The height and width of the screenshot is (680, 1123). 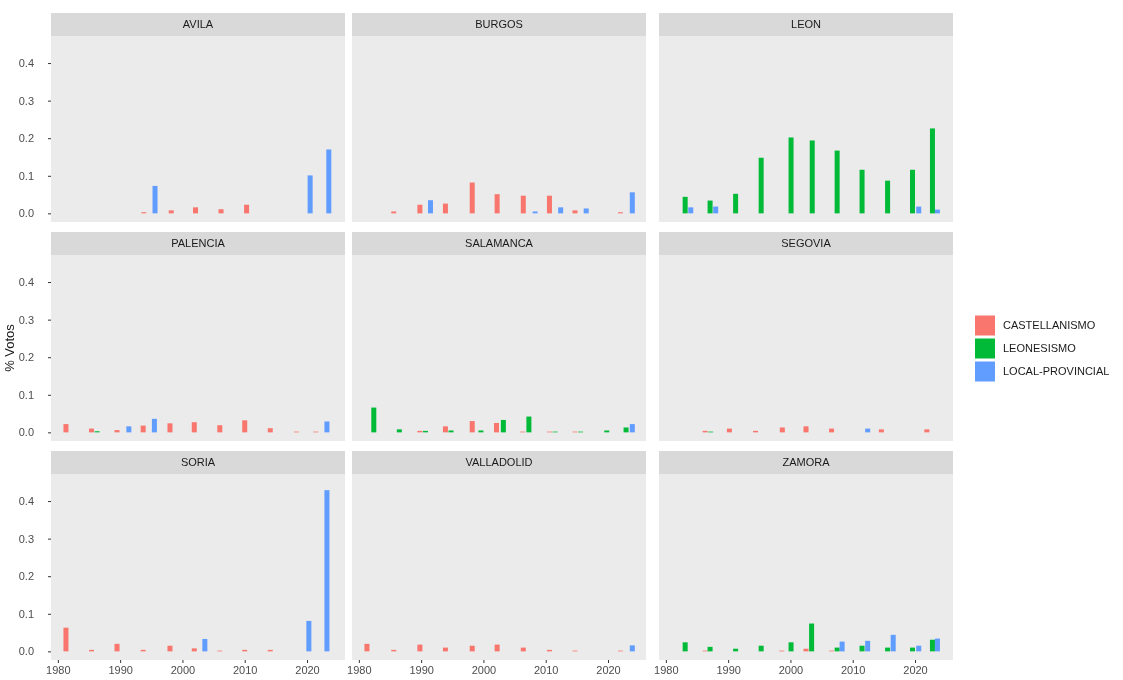 I want to click on chart-title: VALLADOLID, so click(x=499, y=462).